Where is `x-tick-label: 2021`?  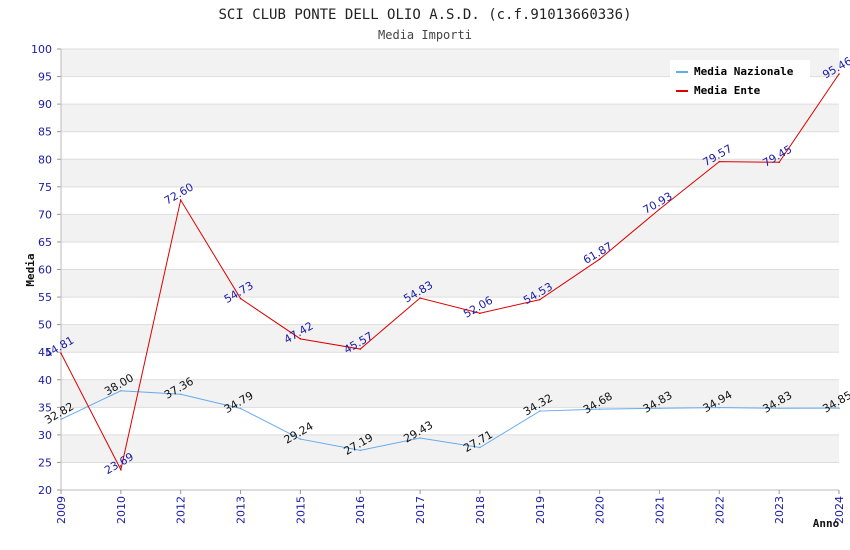 x-tick-label: 2021 is located at coordinates (659, 510).